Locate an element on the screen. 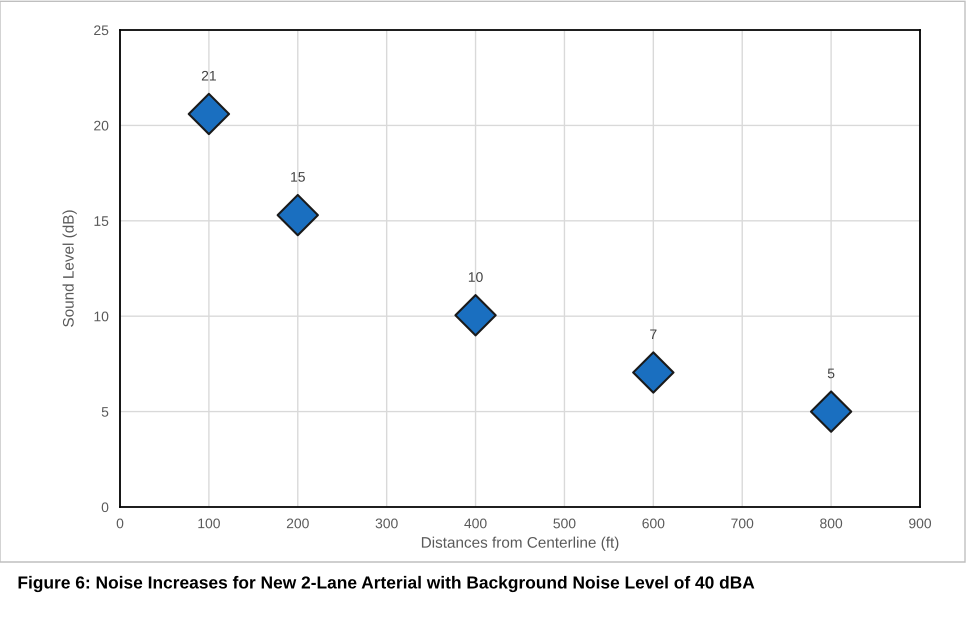  x-tick-label: 0 is located at coordinates (120, 523).